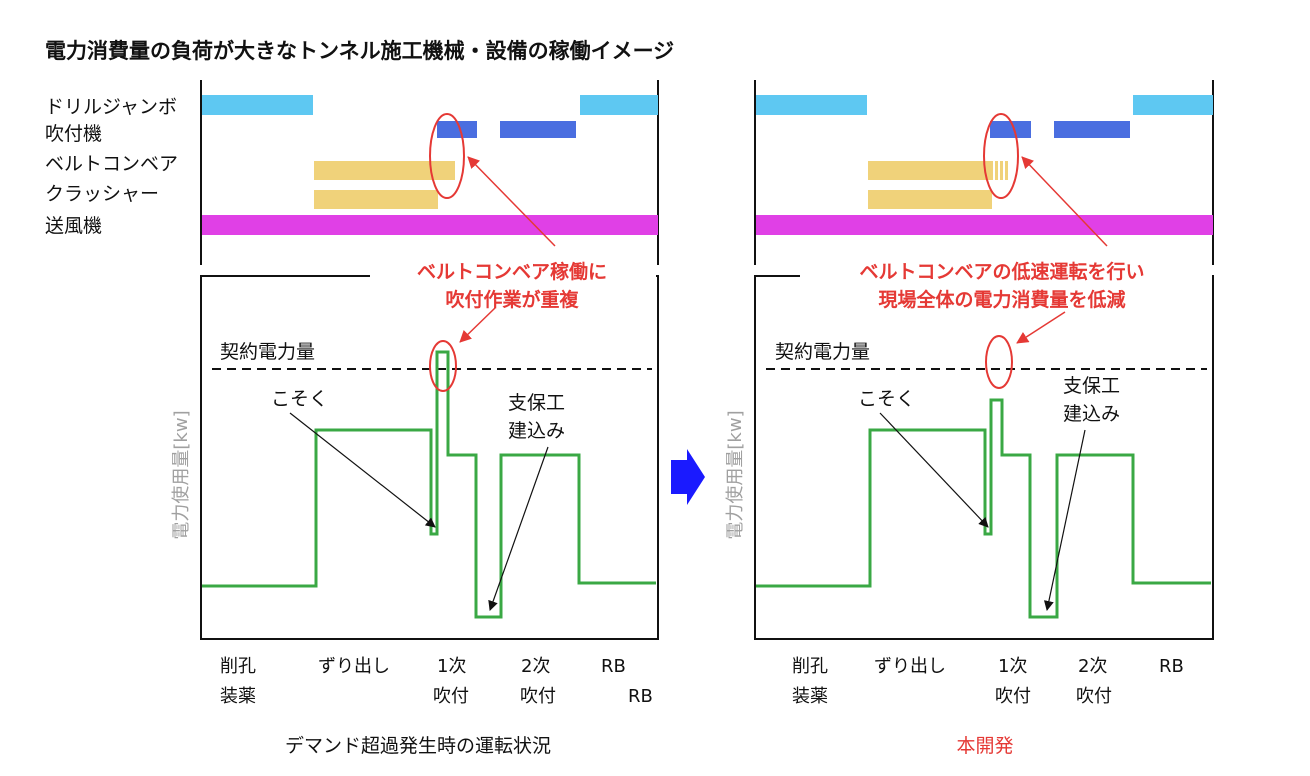 The image size is (1310, 776). What do you see at coordinates (1064, 201) in the screenshot?
I see `right-callout-arrow-up` at bounding box center [1064, 201].